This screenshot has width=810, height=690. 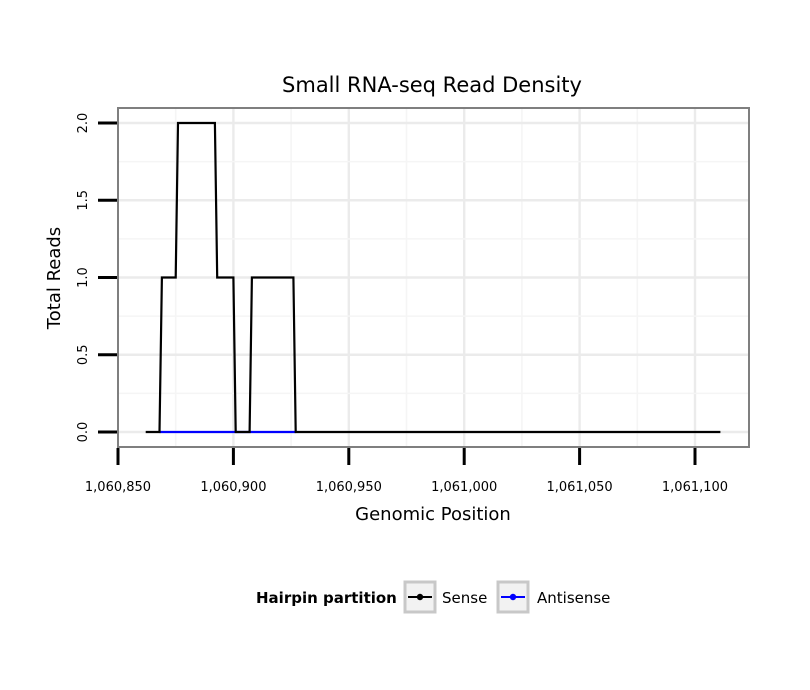 What do you see at coordinates (464, 487) in the screenshot?
I see `x-tick-label: 1,061,000` at bounding box center [464, 487].